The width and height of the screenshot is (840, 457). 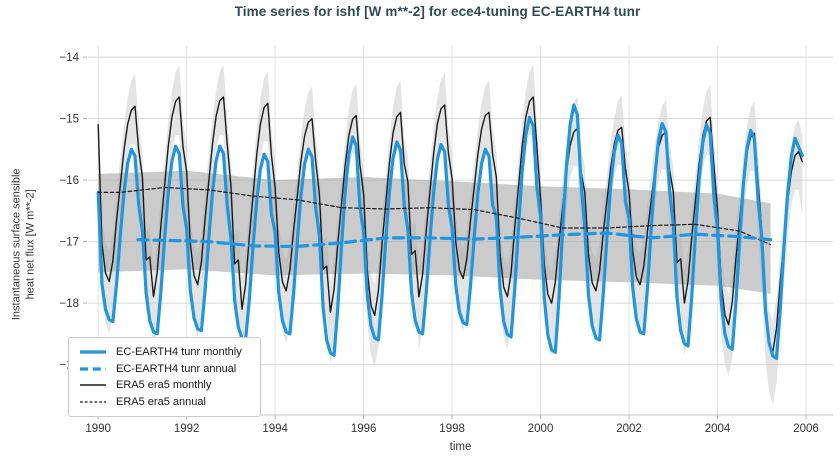 I want to click on legend-label: EC-EARTH4 tunr monthly, so click(x=179, y=352).